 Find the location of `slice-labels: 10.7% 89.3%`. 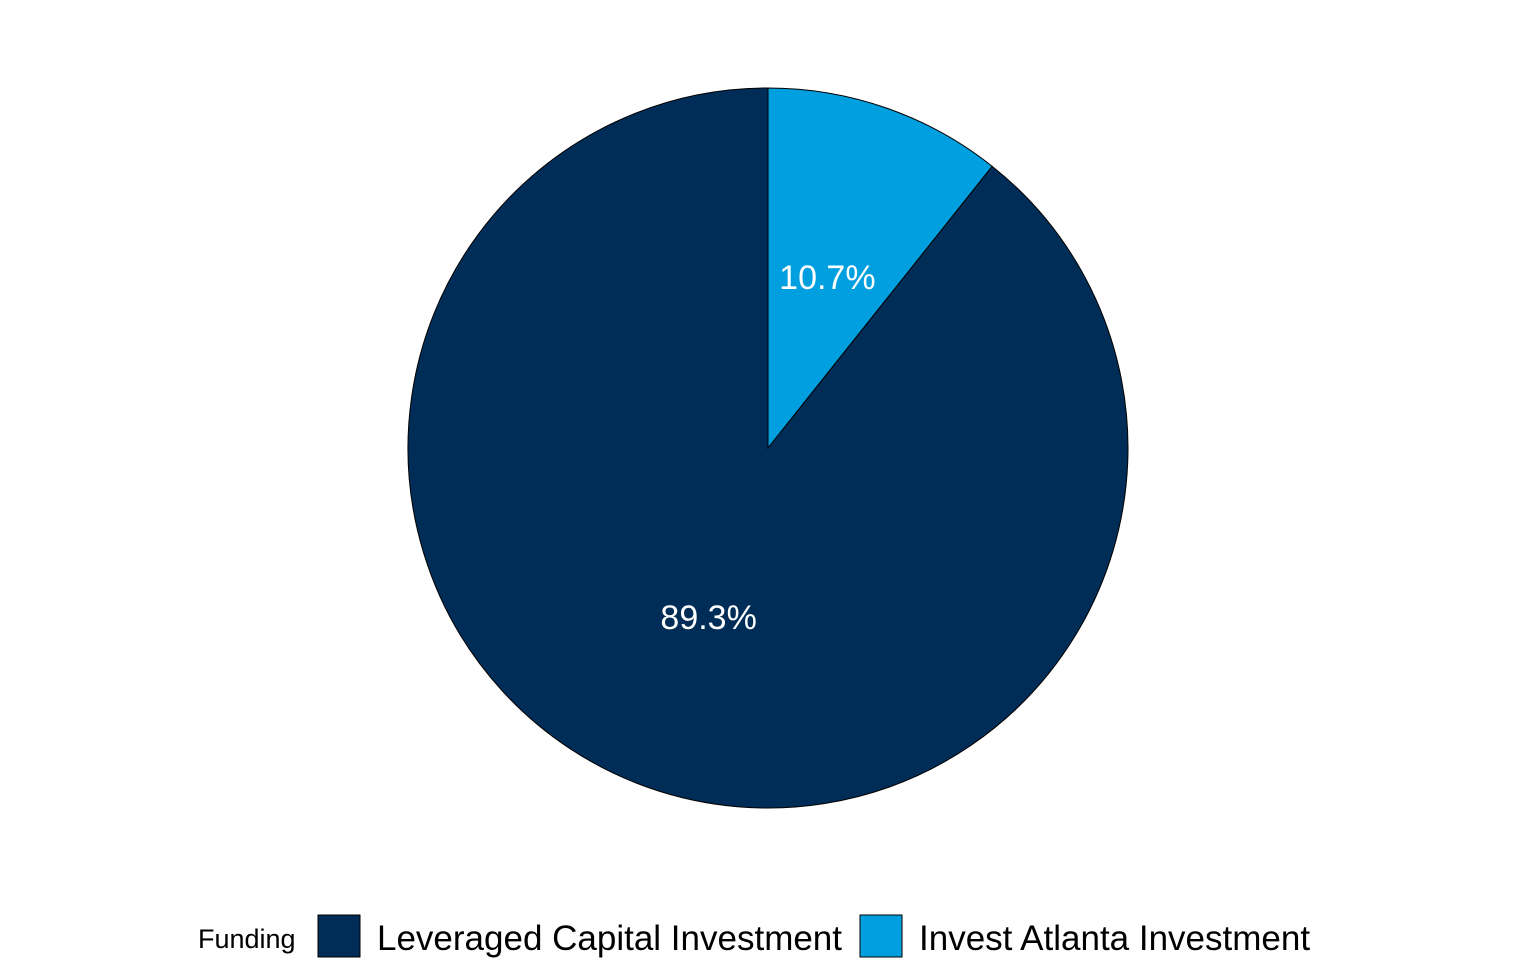

slice-labels: 10.7% 89.3% is located at coordinates (767, 448).